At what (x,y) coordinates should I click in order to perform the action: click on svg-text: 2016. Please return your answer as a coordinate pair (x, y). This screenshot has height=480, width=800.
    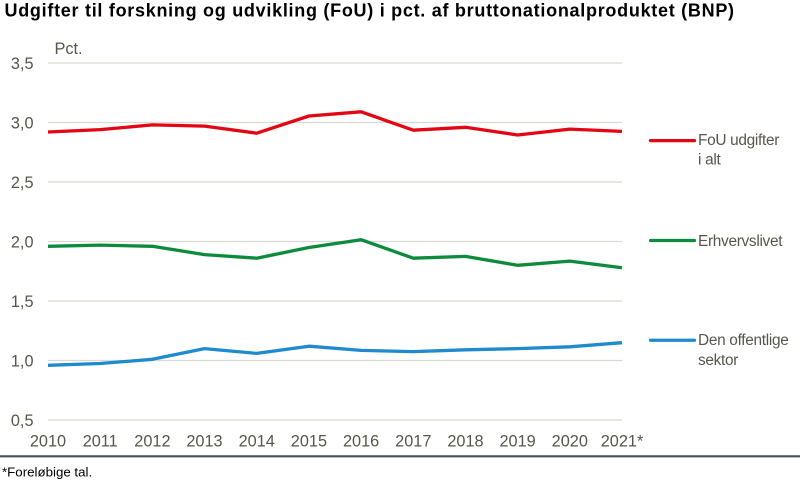
    Looking at the image, I should click on (361, 441).